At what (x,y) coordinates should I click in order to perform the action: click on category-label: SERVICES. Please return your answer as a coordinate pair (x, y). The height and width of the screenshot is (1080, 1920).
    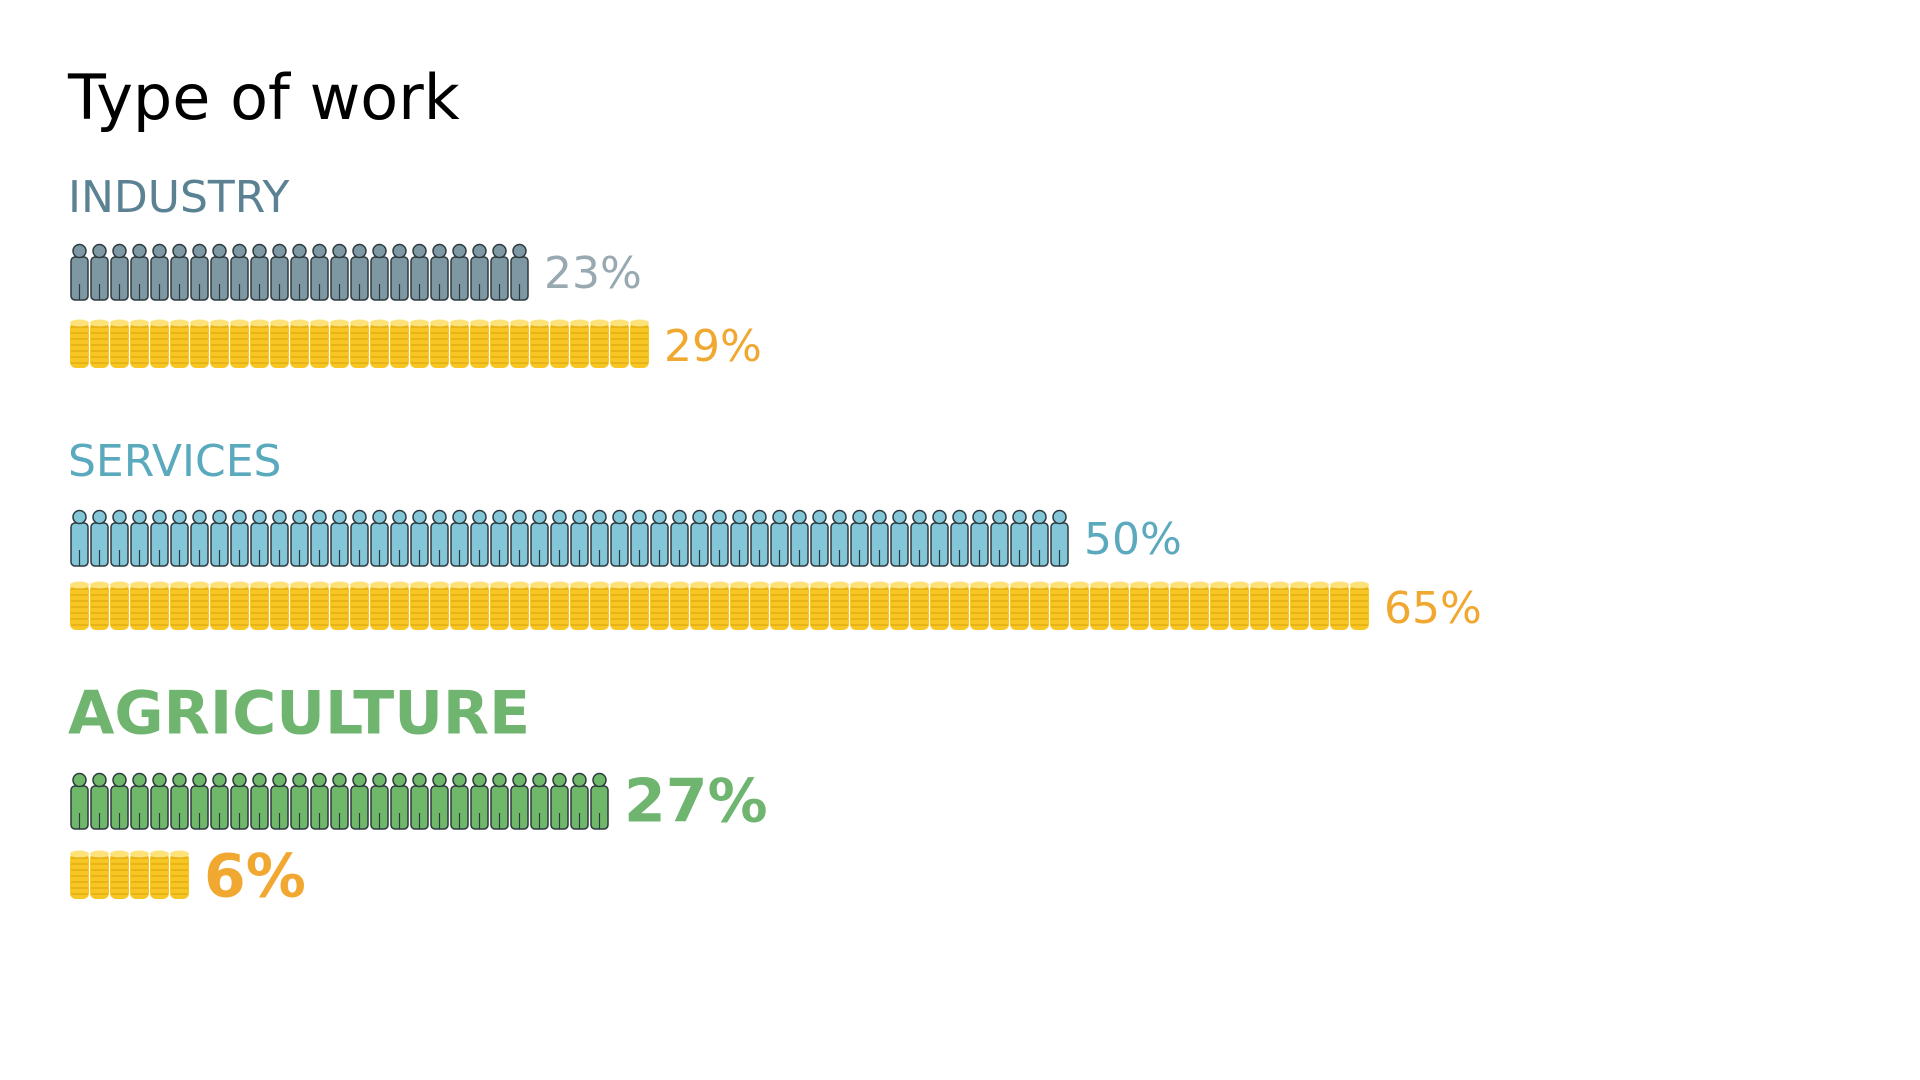
    Looking at the image, I should click on (174, 461).